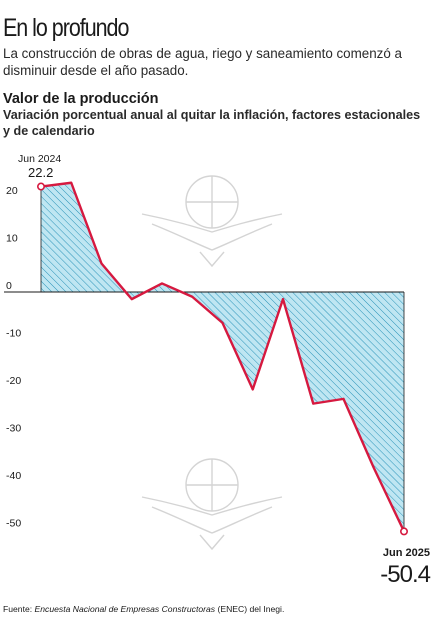 The image size is (433, 620). Describe the element at coordinates (13, 334) in the screenshot. I see `y-tick-label: -10` at that location.